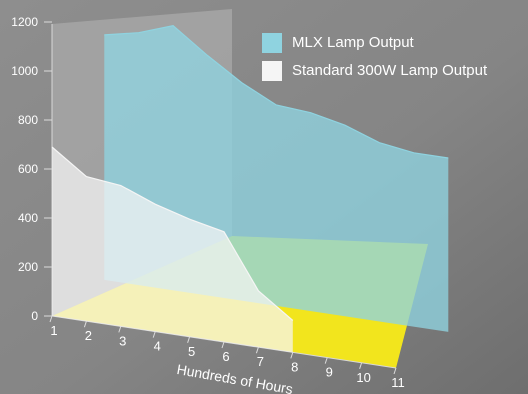 The height and width of the screenshot is (394, 528). What do you see at coordinates (398, 382) in the screenshot?
I see `x-tick-label: 11` at bounding box center [398, 382].